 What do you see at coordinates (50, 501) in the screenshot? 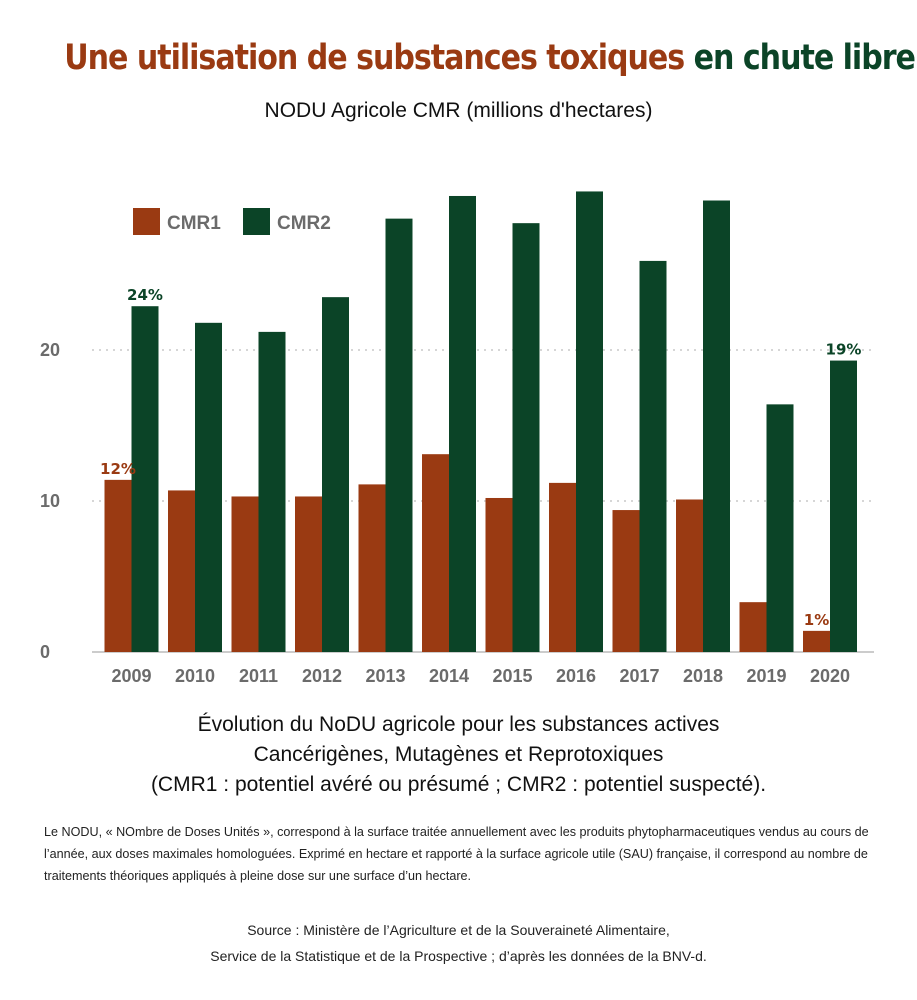
I see `y-tick-label: 10` at bounding box center [50, 501].